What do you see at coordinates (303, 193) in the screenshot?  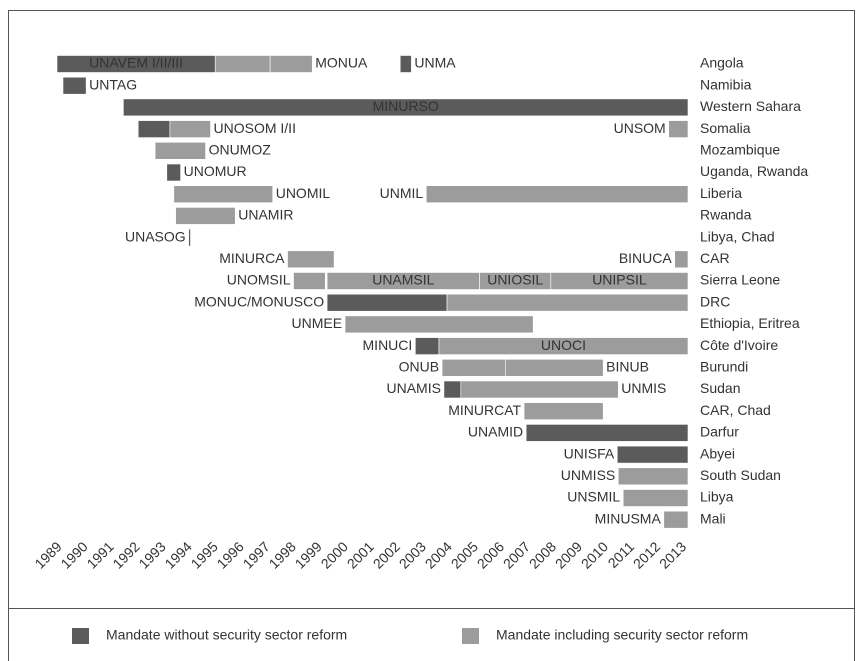 I see `mission-label: UNOMIL` at bounding box center [303, 193].